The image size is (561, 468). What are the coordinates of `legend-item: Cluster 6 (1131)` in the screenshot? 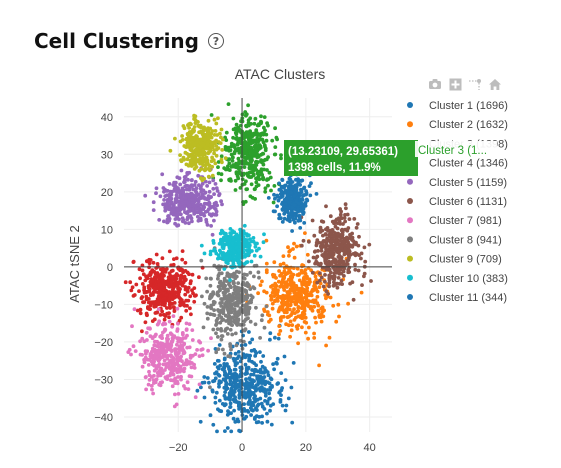 It's located at (457, 202).